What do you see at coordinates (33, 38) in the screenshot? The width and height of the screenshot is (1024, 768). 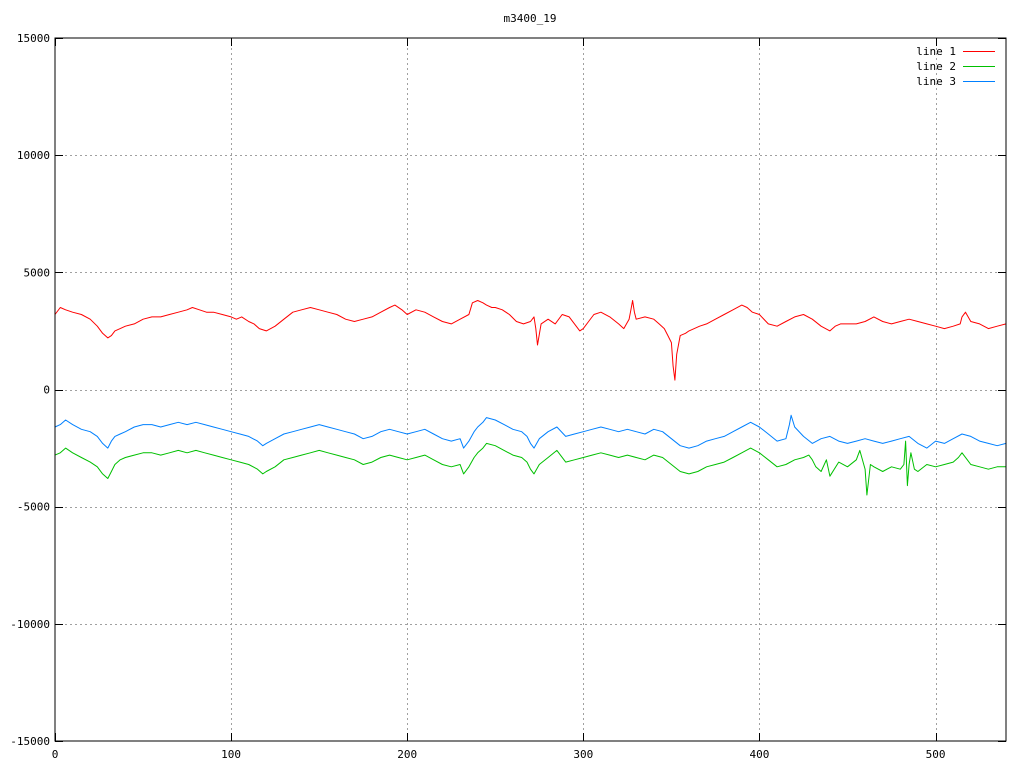 I see `y-tick-label: 15000` at bounding box center [33, 38].